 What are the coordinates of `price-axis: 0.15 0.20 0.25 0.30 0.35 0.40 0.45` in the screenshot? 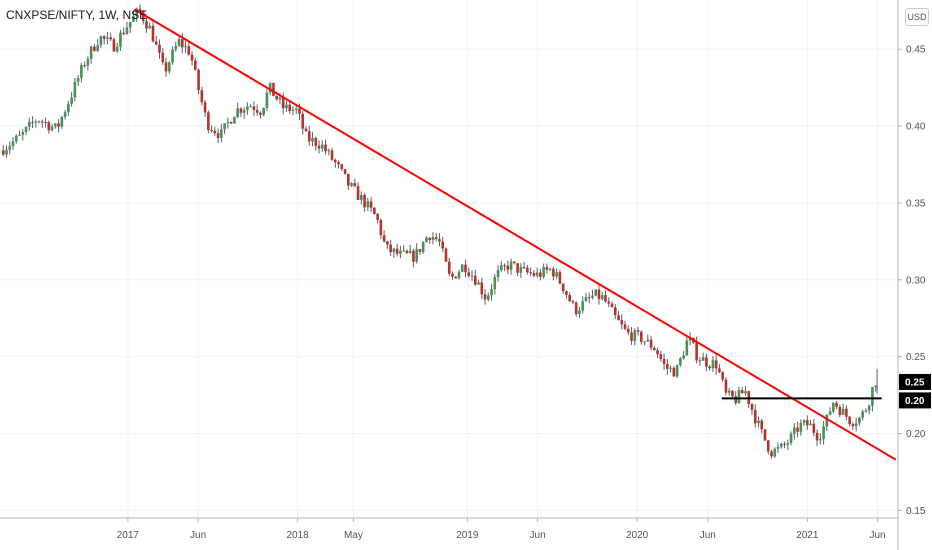 It's located at (911, 275).